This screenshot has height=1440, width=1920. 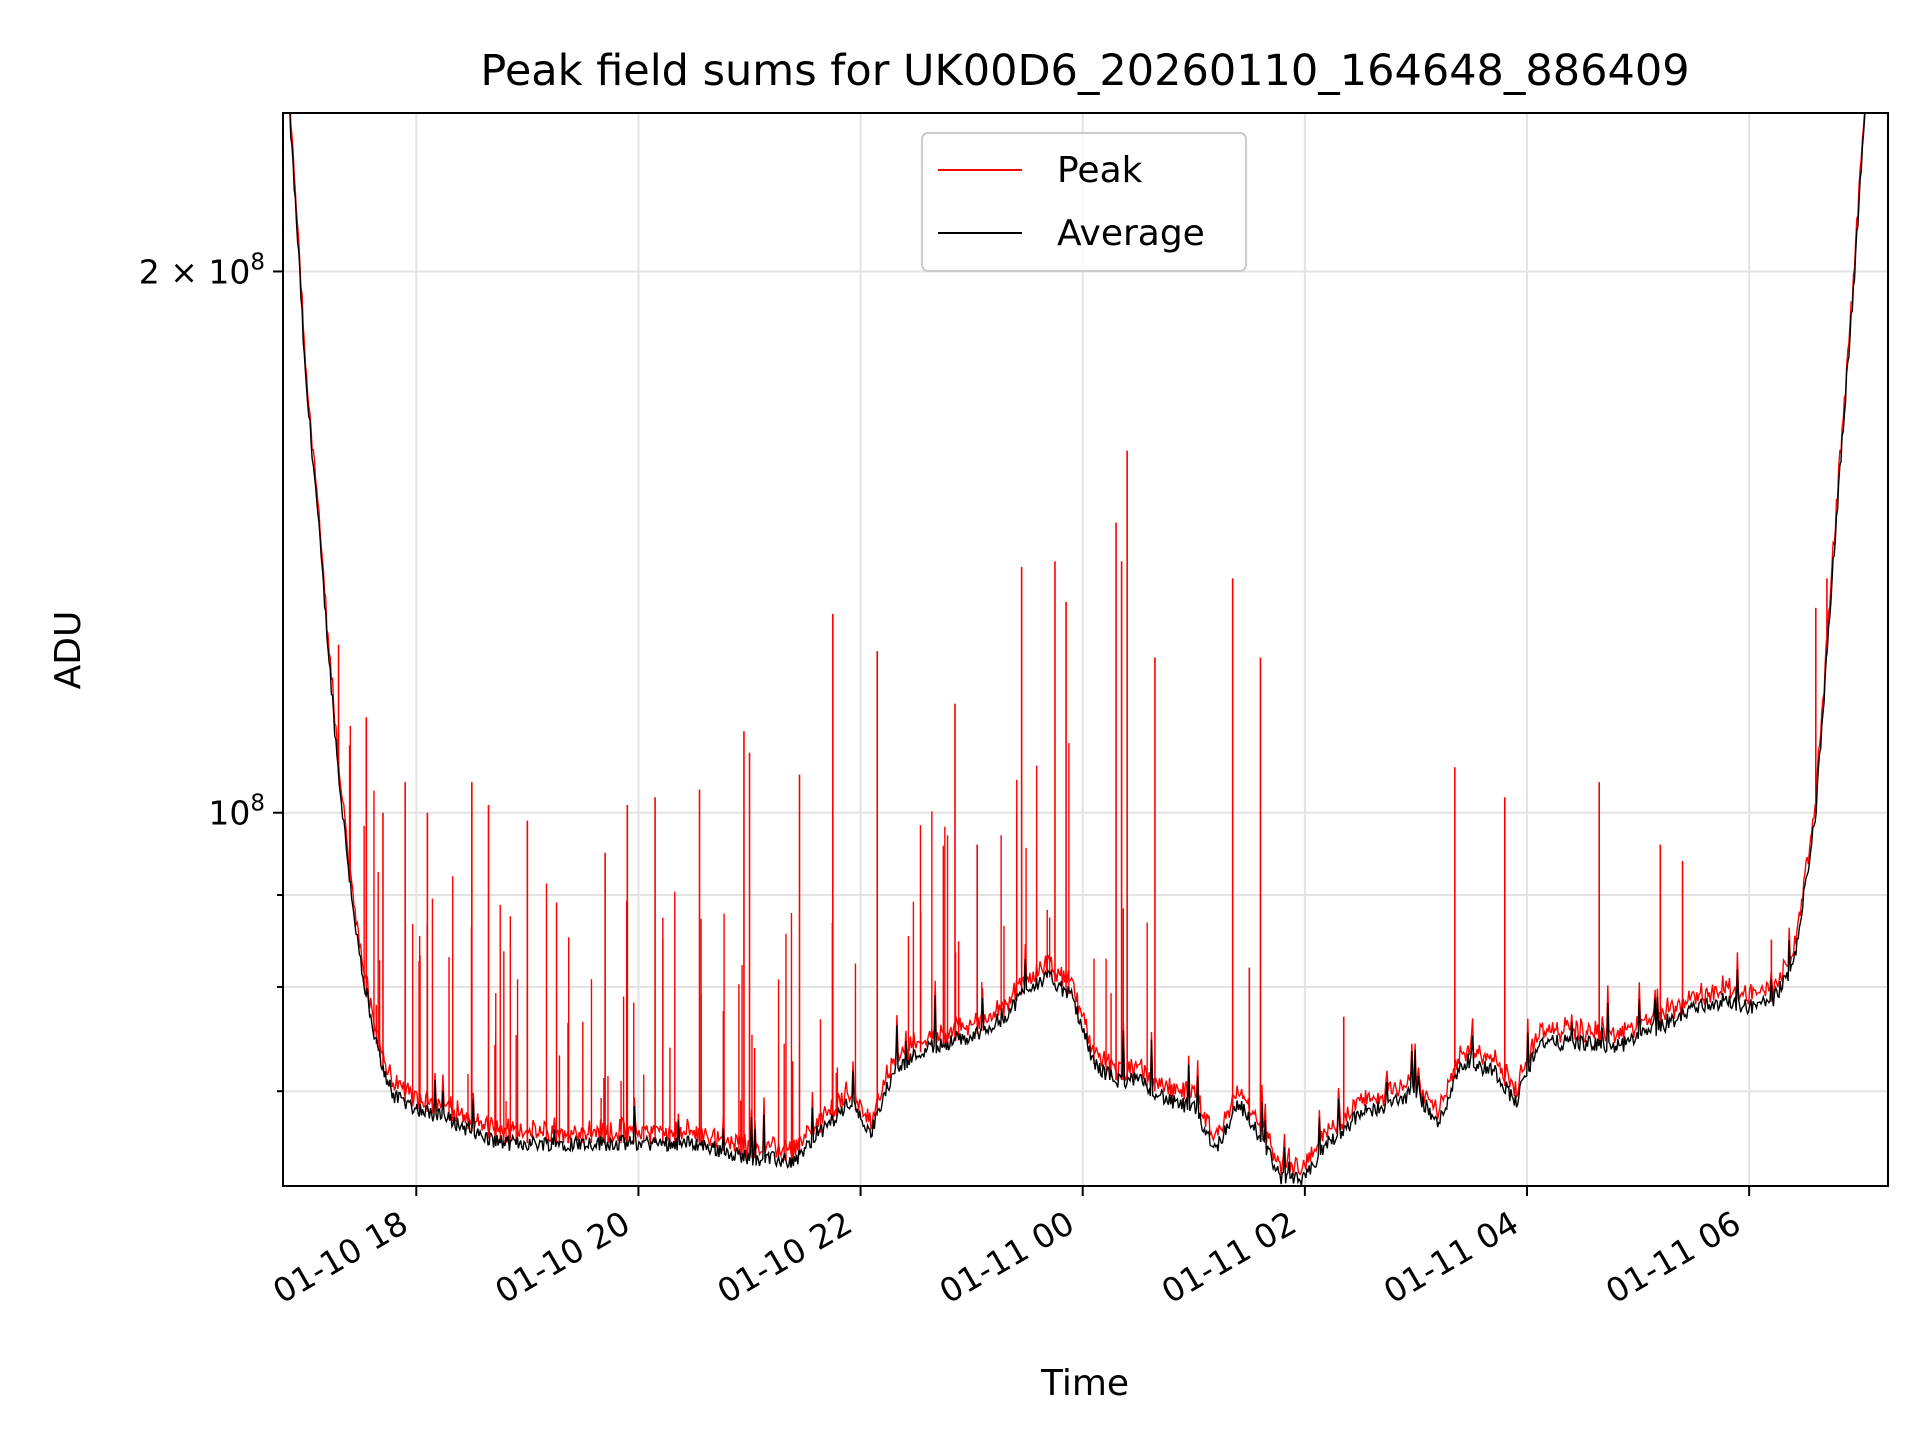 What do you see at coordinates (340, 1257) in the screenshot?
I see `x-tick-label: 01-10 18` at bounding box center [340, 1257].